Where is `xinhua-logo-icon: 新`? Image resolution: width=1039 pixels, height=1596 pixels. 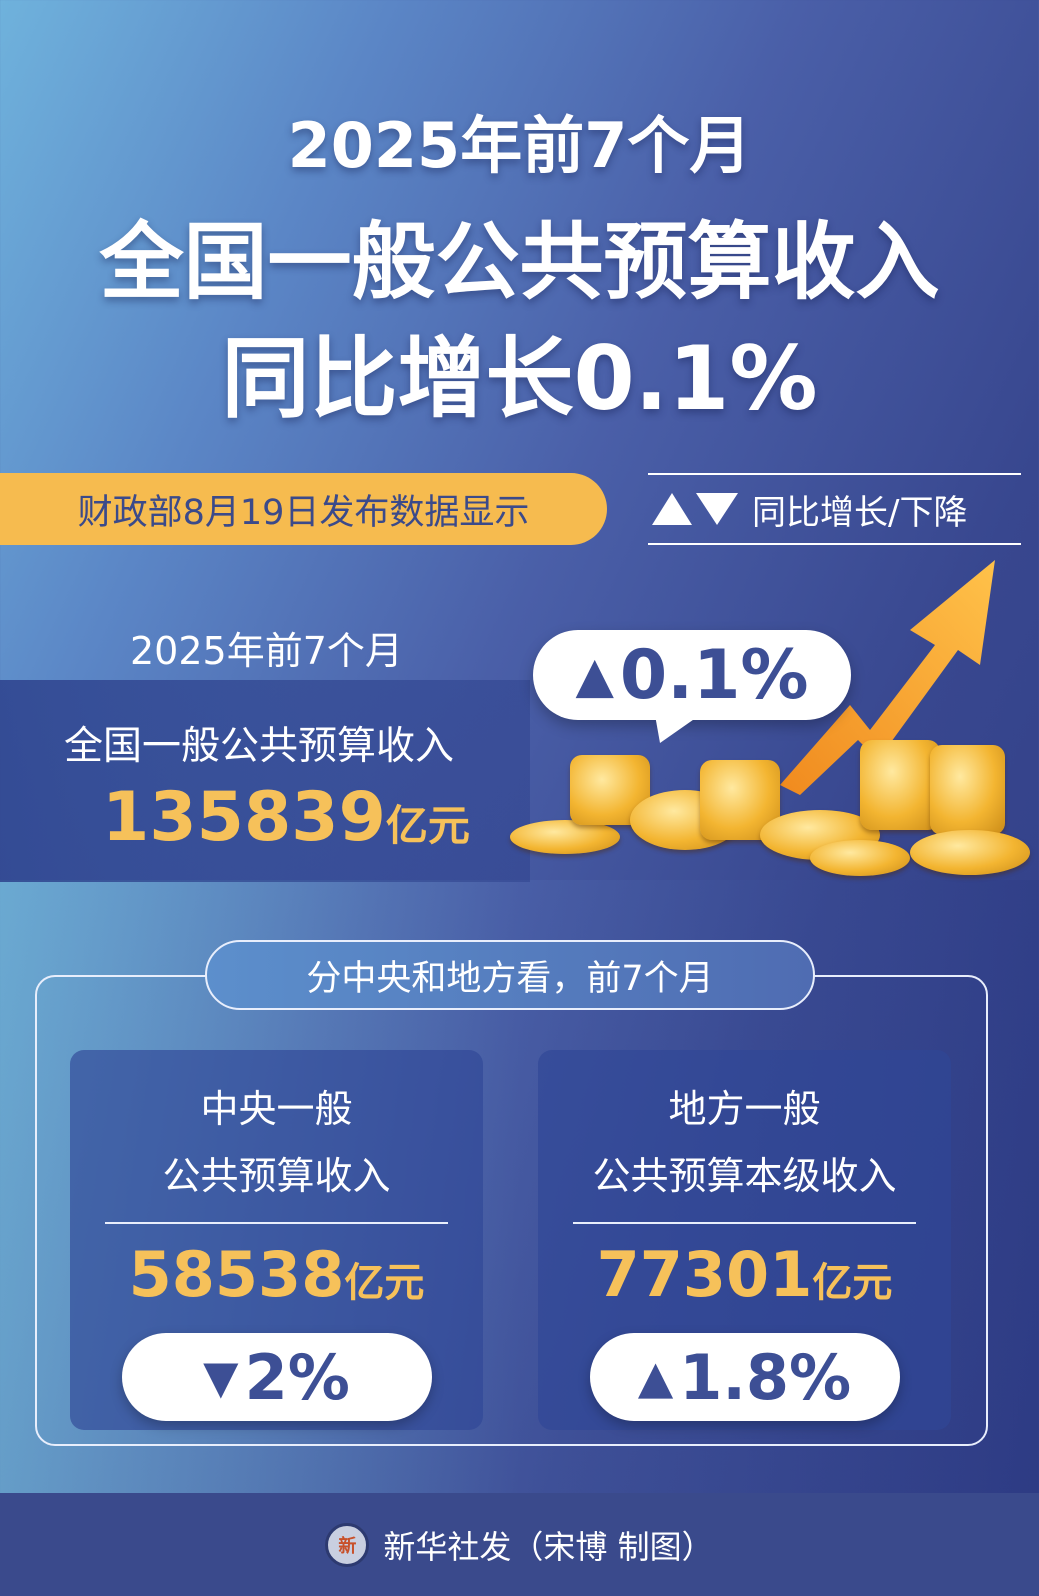 xinhua-logo-icon: 新 is located at coordinates (347, 1544).